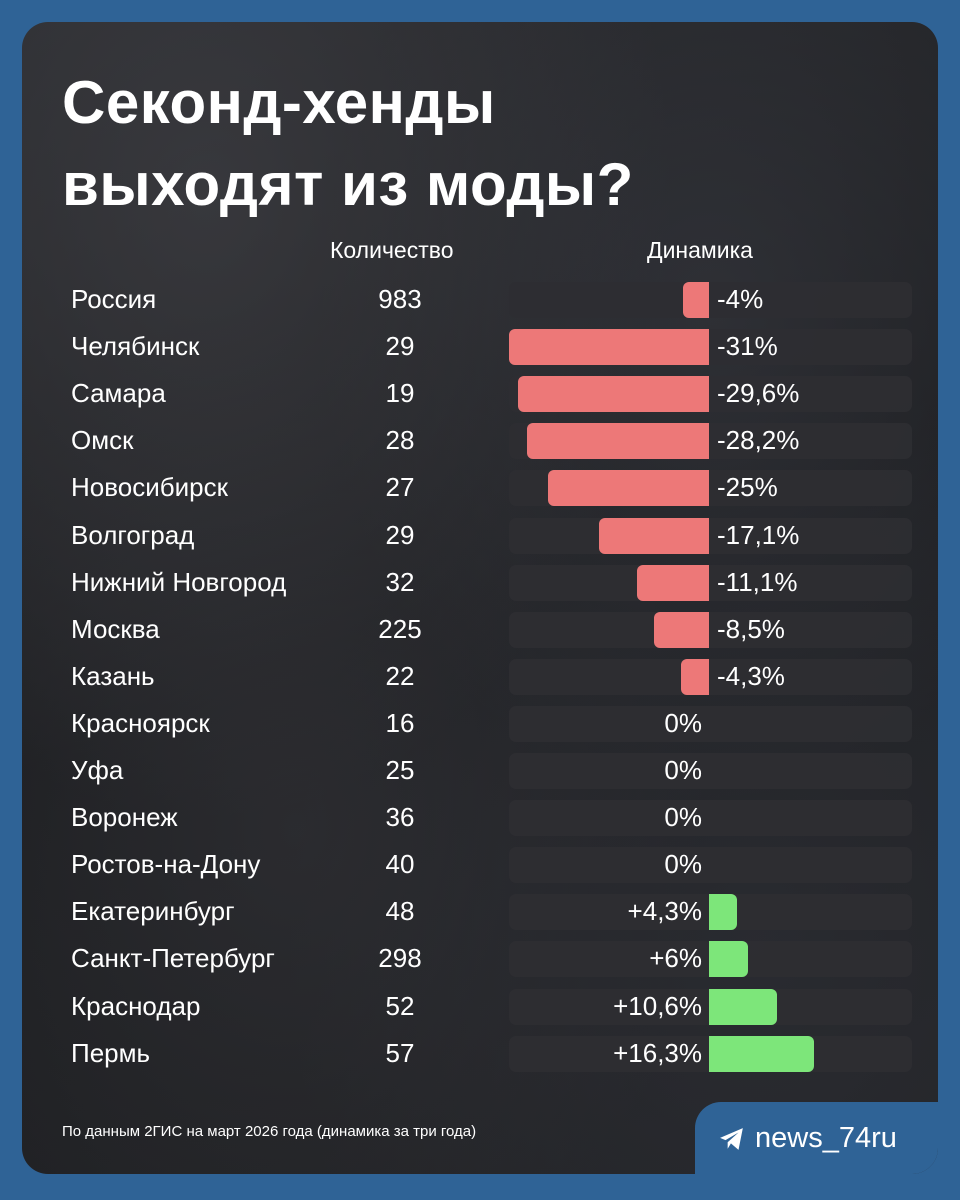 This screenshot has width=960, height=1200. I want to click on column-header-dynamic: Динамика, so click(700, 250).